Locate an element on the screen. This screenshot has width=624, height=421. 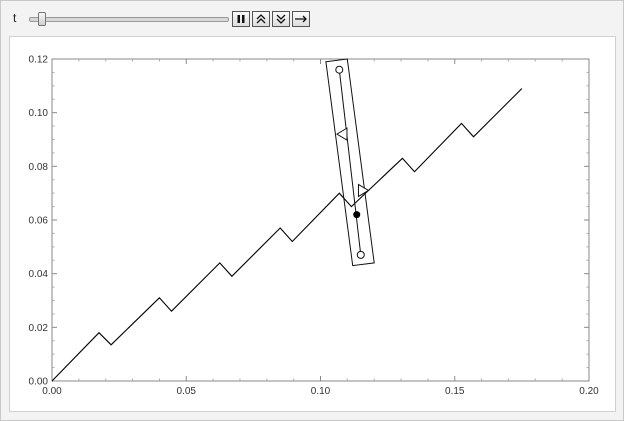
pause-button is located at coordinates (241, 19).